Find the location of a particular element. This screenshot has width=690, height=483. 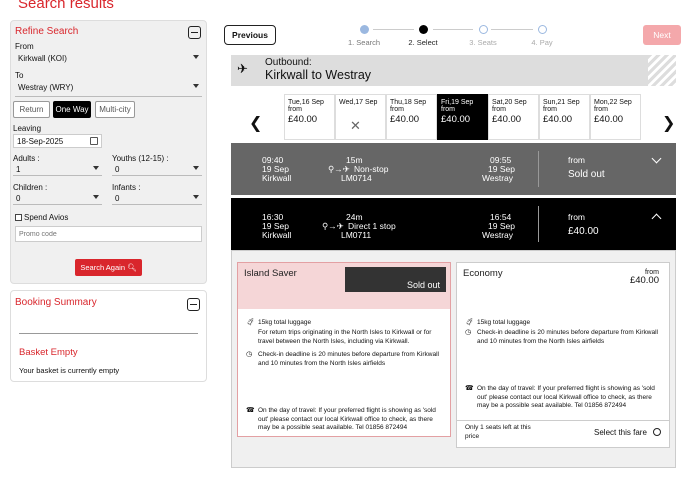

booking-summary-title: Booking Summary is located at coordinates (56, 302).